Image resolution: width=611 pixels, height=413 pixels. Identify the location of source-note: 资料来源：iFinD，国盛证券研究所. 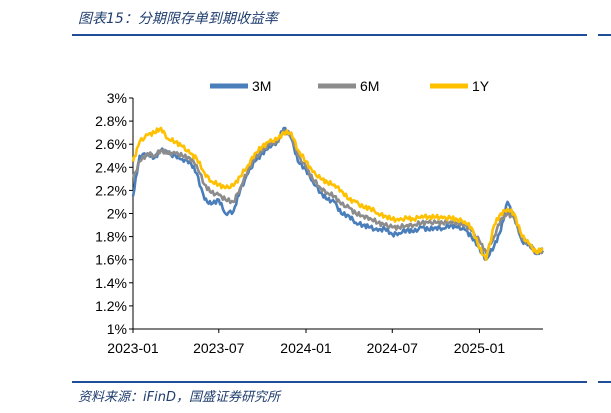
(179, 397).